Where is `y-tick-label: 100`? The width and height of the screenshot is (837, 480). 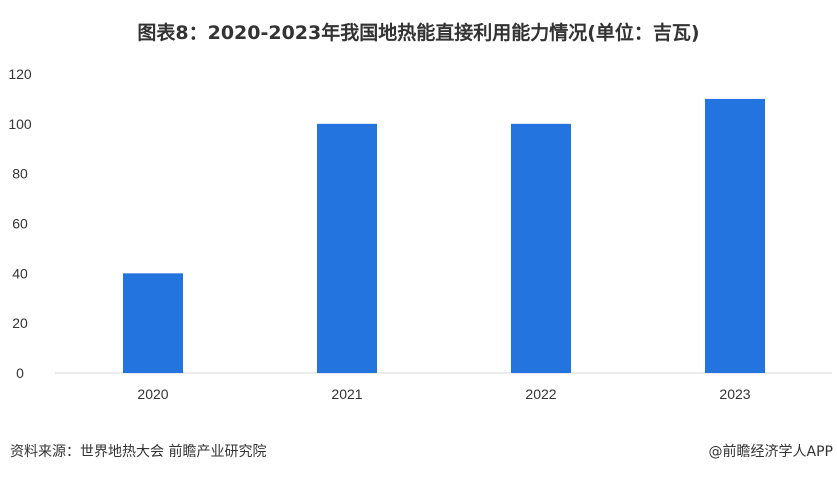
y-tick-label: 100 is located at coordinates (20, 124).